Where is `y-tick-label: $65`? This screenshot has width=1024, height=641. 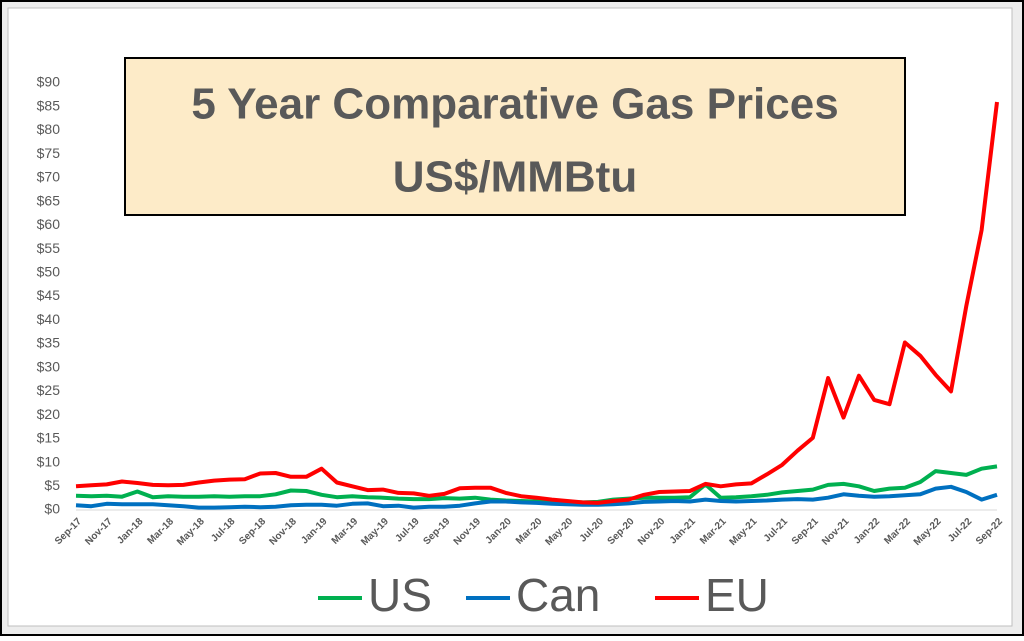 y-tick-label: $65 is located at coordinates (49, 200).